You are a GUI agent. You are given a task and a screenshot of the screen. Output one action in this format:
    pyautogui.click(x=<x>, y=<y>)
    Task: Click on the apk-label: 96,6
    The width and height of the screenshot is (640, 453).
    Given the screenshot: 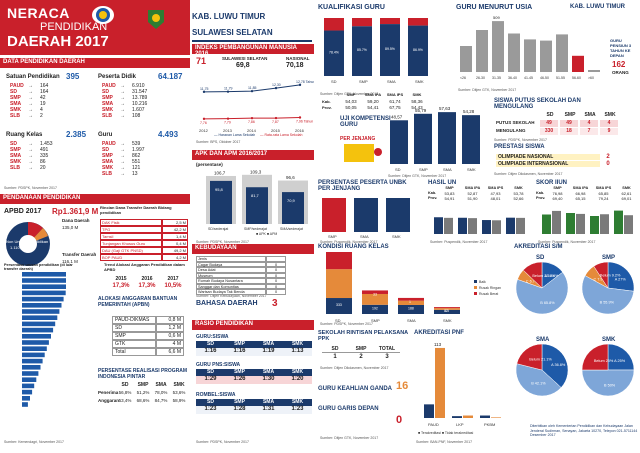 What is the action you would take?
    pyautogui.click(x=290, y=177)
    